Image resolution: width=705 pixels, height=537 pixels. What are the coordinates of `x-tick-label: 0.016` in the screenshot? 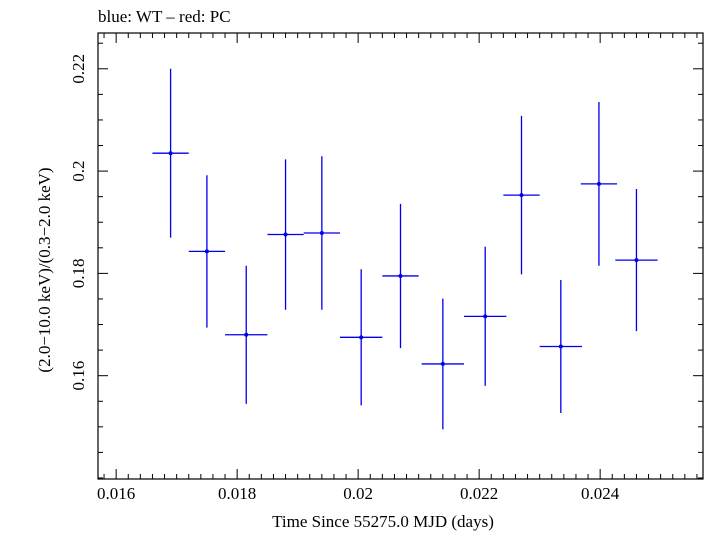 It's located at (116, 493).